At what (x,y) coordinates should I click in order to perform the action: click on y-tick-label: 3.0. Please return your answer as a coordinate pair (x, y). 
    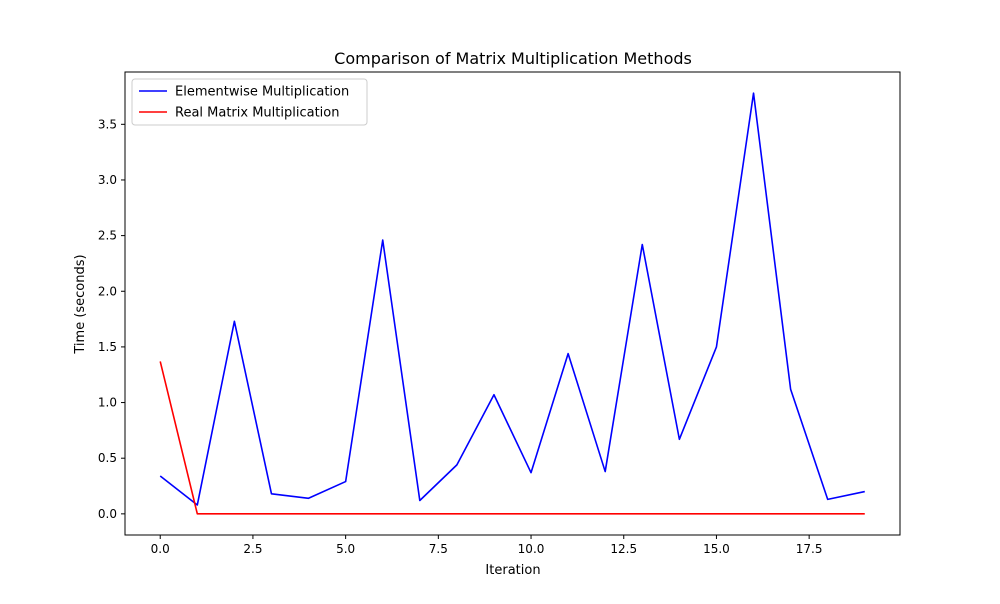
    Looking at the image, I should click on (107, 180).